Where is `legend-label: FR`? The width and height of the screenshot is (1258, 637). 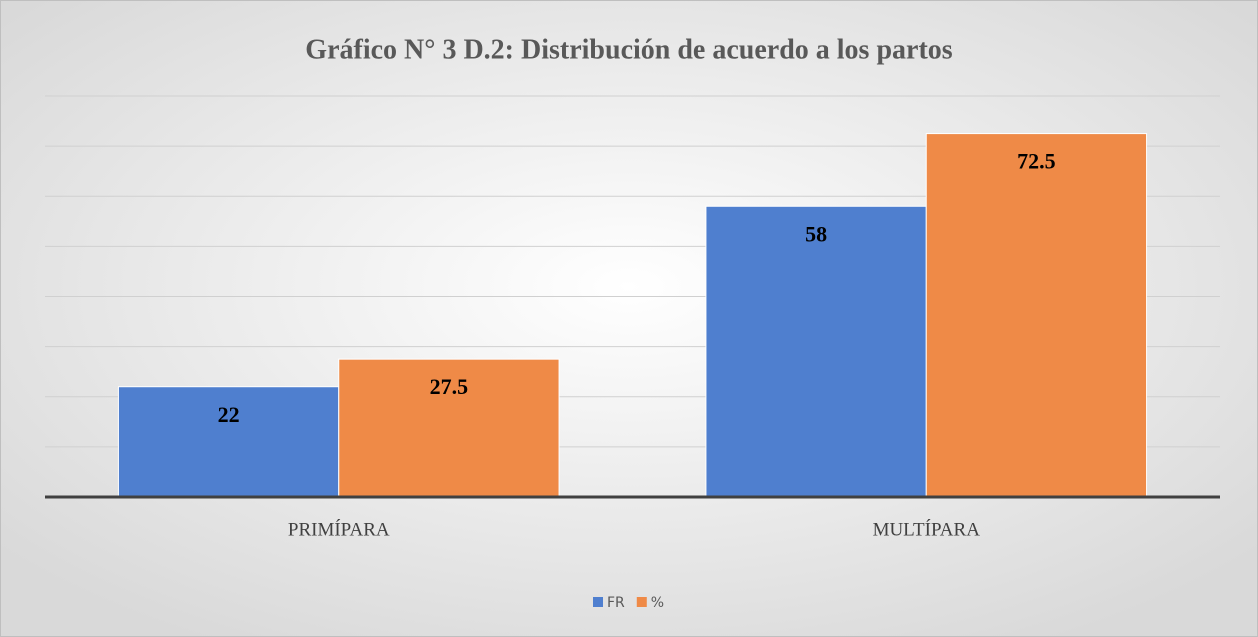
legend-label: FR is located at coordinates (616, 603).